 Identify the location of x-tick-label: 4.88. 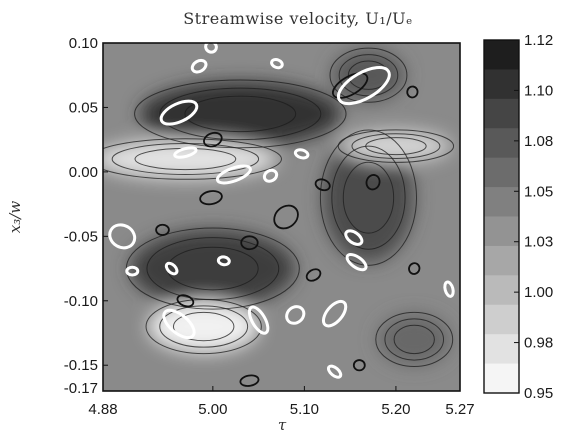
(102, 409).